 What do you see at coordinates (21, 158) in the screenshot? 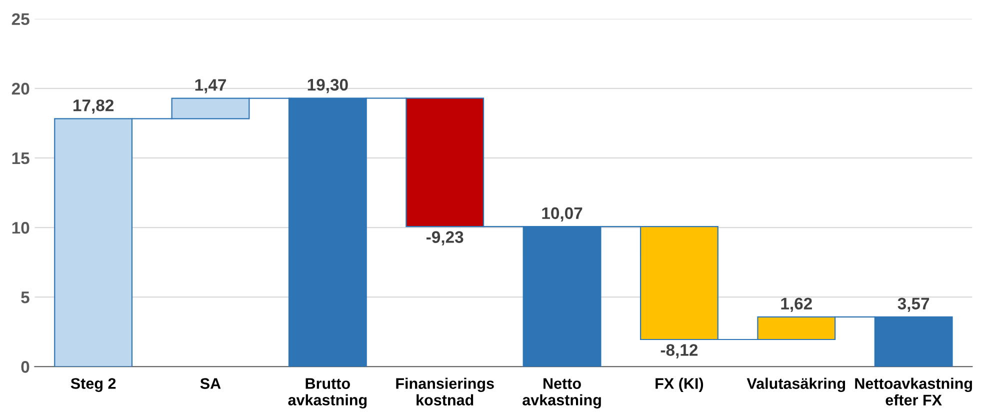
I see `y-tick-label: 15` at bounding box center [21, 158].